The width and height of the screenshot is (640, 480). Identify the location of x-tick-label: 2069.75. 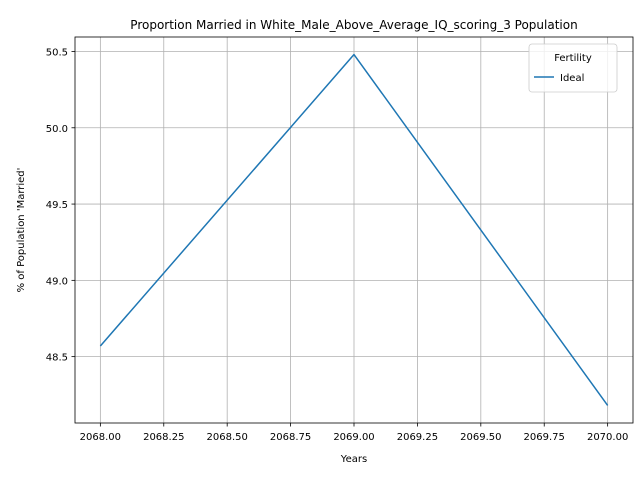
(544, 437).